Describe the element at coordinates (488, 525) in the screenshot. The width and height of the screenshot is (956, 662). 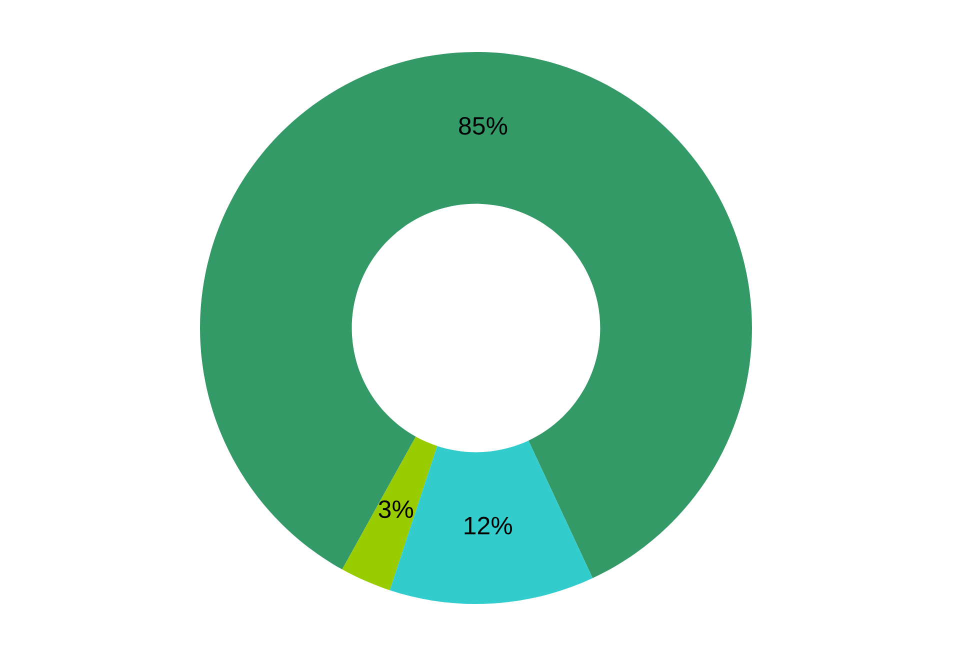
I see `data-label: 12%` at that location.